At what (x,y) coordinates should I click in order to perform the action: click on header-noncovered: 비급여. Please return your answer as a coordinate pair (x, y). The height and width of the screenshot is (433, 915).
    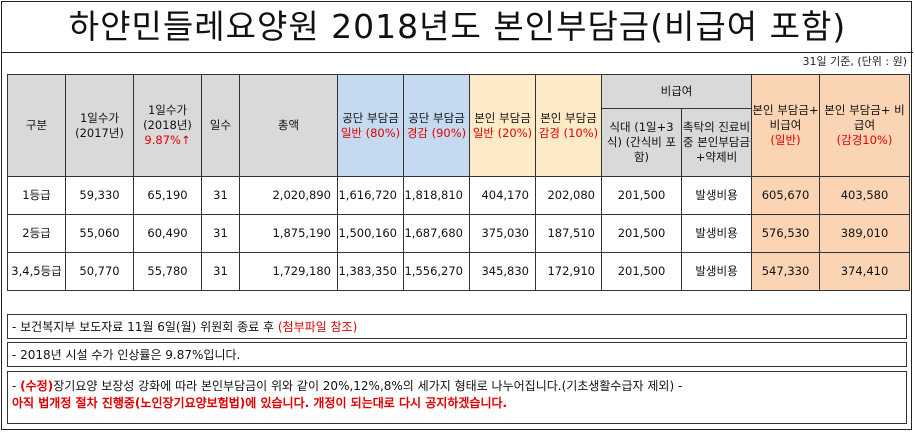
    Looking at the image, I should click on (676, 91).